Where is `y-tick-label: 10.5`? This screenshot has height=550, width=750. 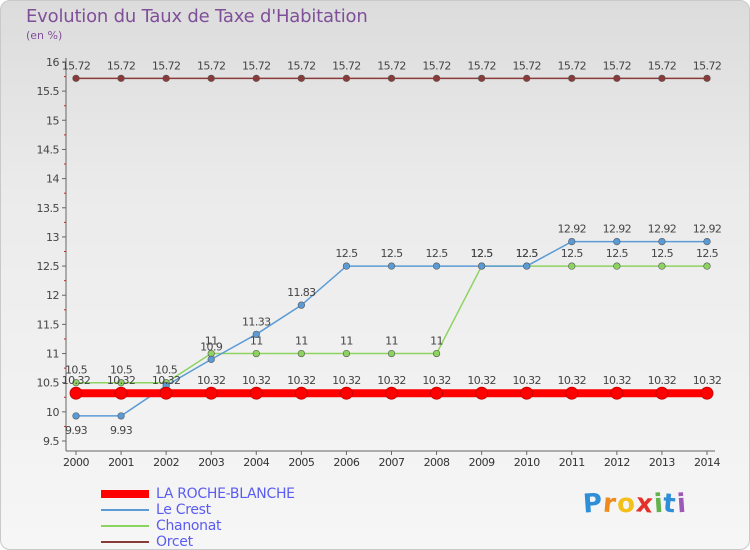
y-tick-label: 10.5 is located at coordinates (48, 383).